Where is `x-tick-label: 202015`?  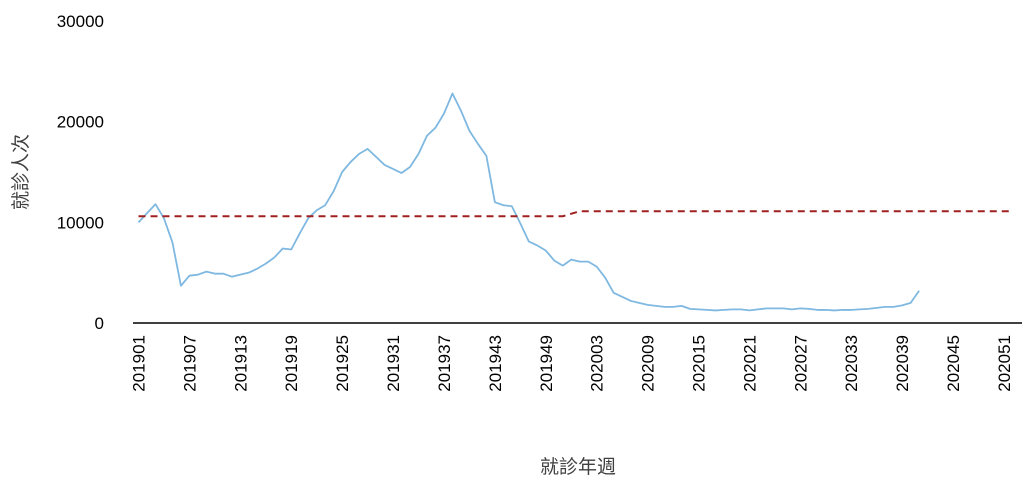
x-tick-label: 202015 is located at coordinates (699, 363).